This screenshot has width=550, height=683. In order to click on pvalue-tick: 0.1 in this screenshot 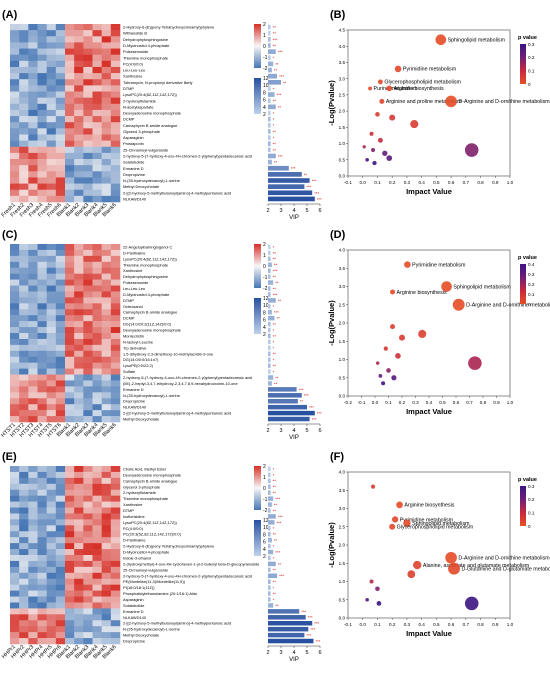, I will do `click(531, 512)`.